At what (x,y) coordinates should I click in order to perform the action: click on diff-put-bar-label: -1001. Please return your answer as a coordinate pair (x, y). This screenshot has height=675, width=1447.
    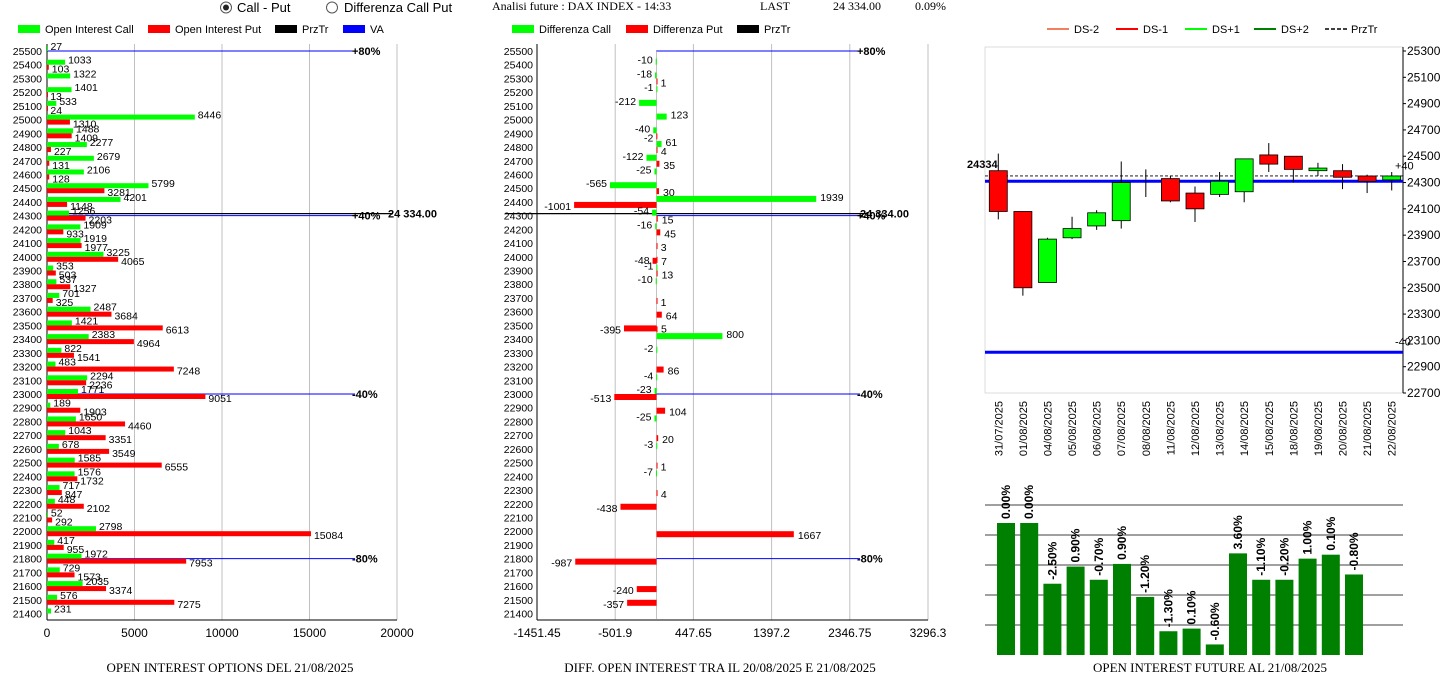
    Looking at the image, I should click on (557, 207).